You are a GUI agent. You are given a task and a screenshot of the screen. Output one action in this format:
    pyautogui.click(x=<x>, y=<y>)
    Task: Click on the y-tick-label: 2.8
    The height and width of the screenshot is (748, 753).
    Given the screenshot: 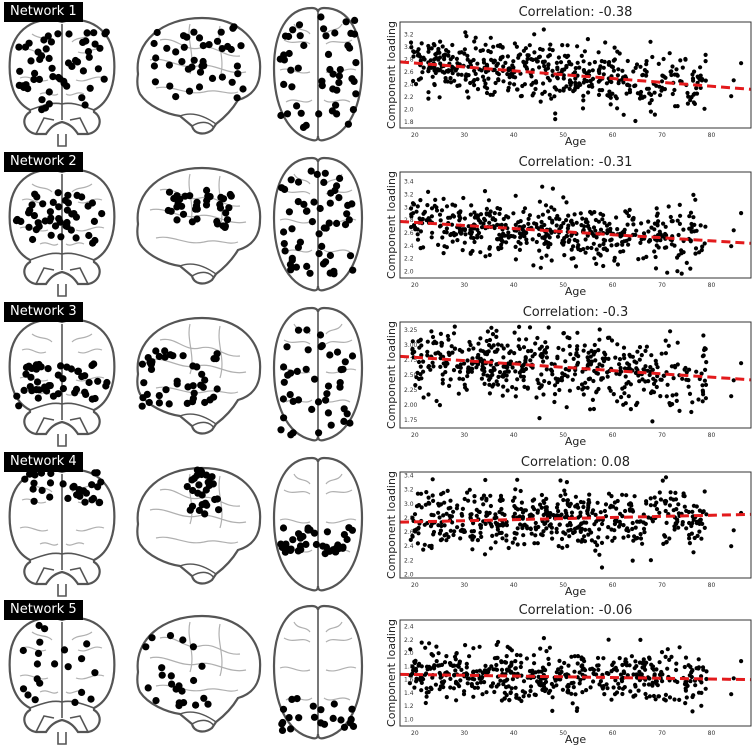 What is the action you would take?
    pyautogui.click(x=409, y=59)
    